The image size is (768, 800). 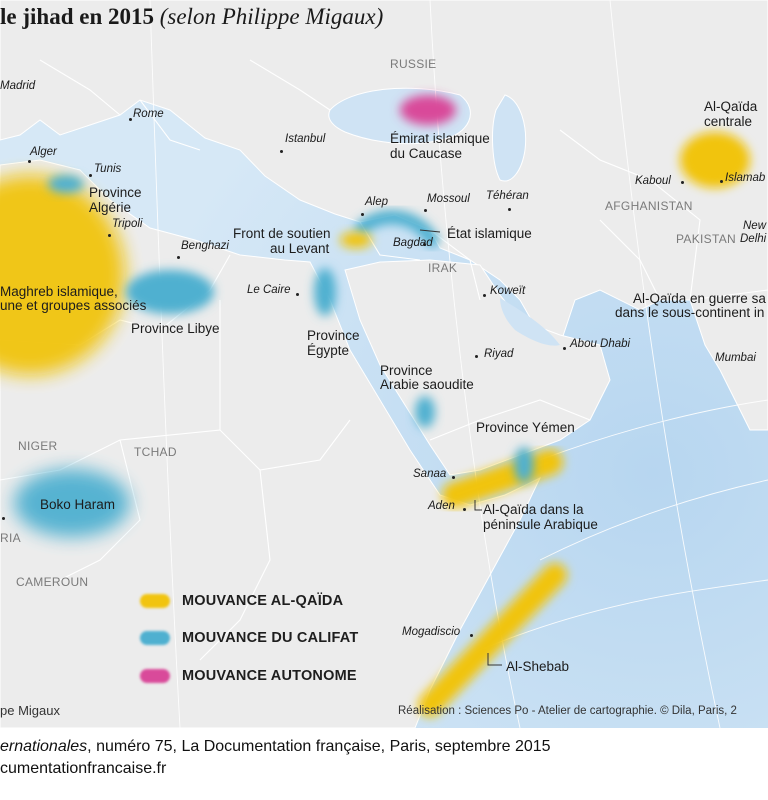 I want to click on city-label-alger: Alger, so click(x=43, y=152).